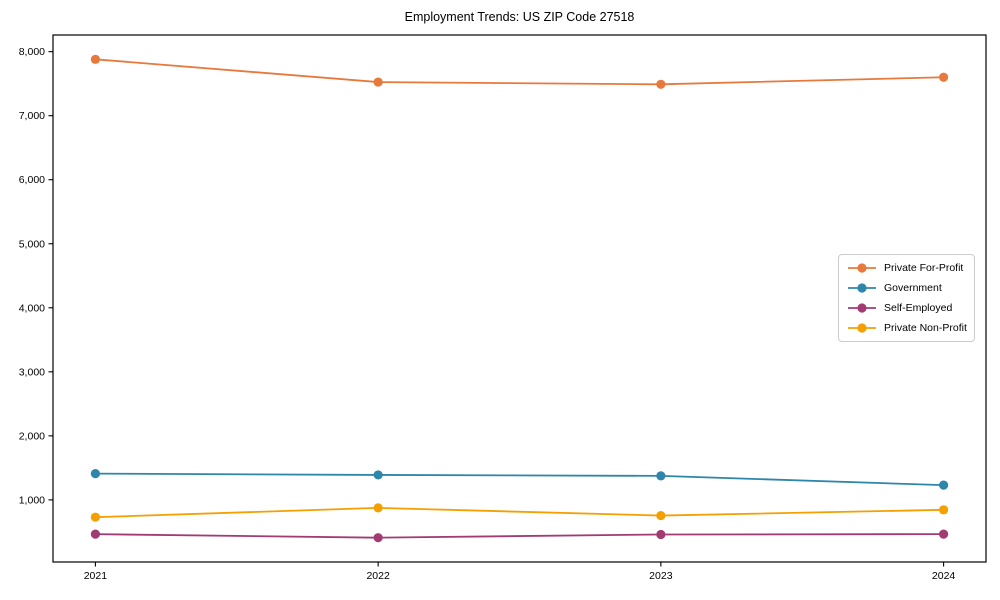 This screenshot has height=600, width=1000. What do you see at coordinates (378, 576) in the screenshot?
I see `x-tick-label: 2022` at bounding box center [378, 576].